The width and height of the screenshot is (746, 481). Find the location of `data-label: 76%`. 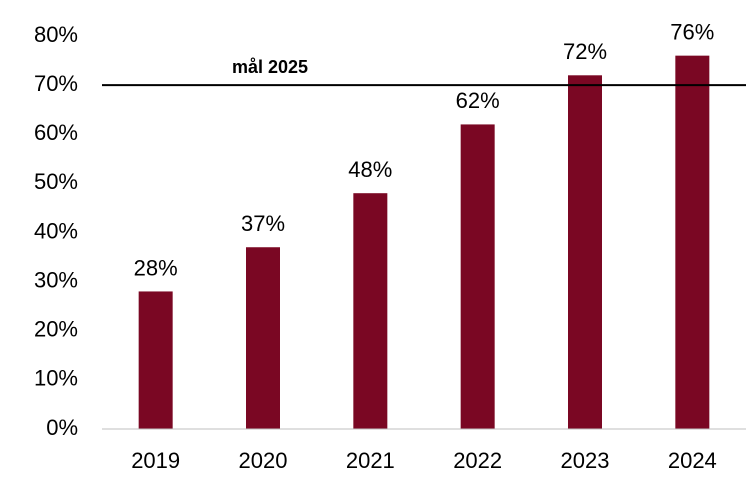

data-label: 76% is located at coordinates (692, 31).